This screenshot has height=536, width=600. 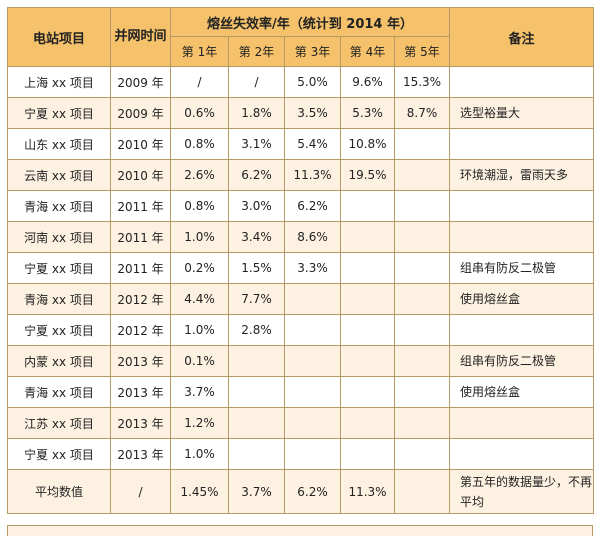 What do you see at coordinates (199, 206) in the screenshot?
I see `cell-r1: 0.8%` at bounding box center [199, 206].